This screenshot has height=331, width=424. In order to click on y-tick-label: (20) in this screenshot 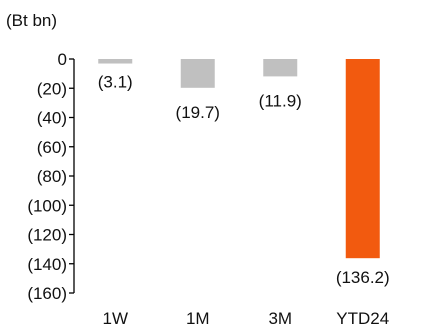, I will do `click(52, 88)`.